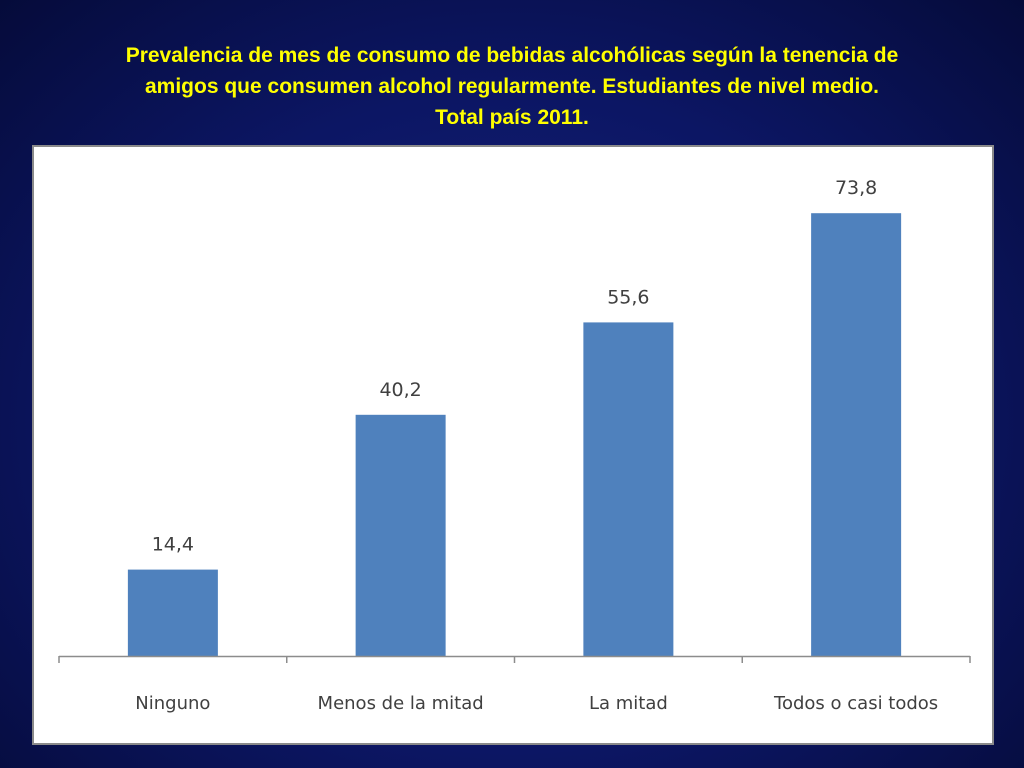 The height and width of the screenshot is (768, 1024). What do you see at coordinates (855, 703) in the screenshot?
I see `x-tick-label-4: Todos o casi todos` at bounding box center [855, 703].